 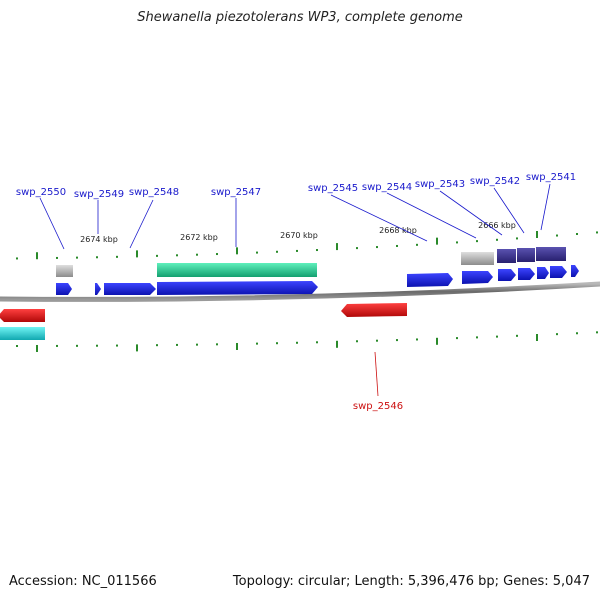 What do you see at coordinates (64, 271) in the screenshot?
I see `gene-swp-2550-feature` at bounding box center [64, 271].